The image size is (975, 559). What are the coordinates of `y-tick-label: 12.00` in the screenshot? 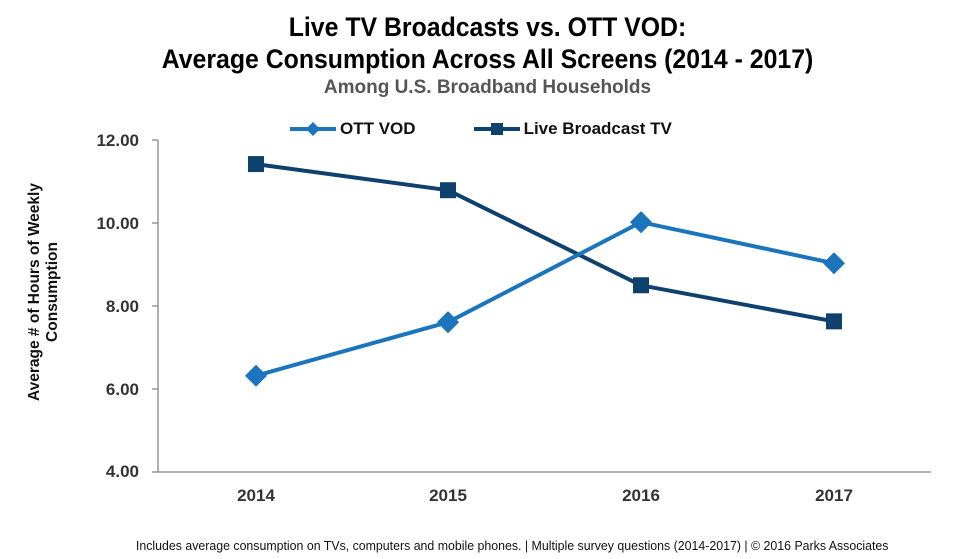 It's located at (117, 140).